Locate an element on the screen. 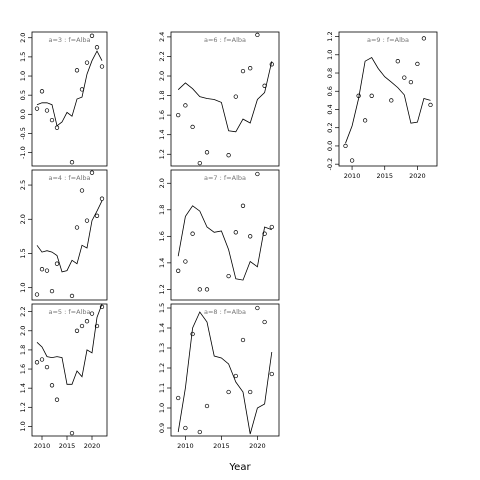 The height and width of the screenshot is (480, 480). y-tick-label: 0.6 is located at coordinates (330, 91).